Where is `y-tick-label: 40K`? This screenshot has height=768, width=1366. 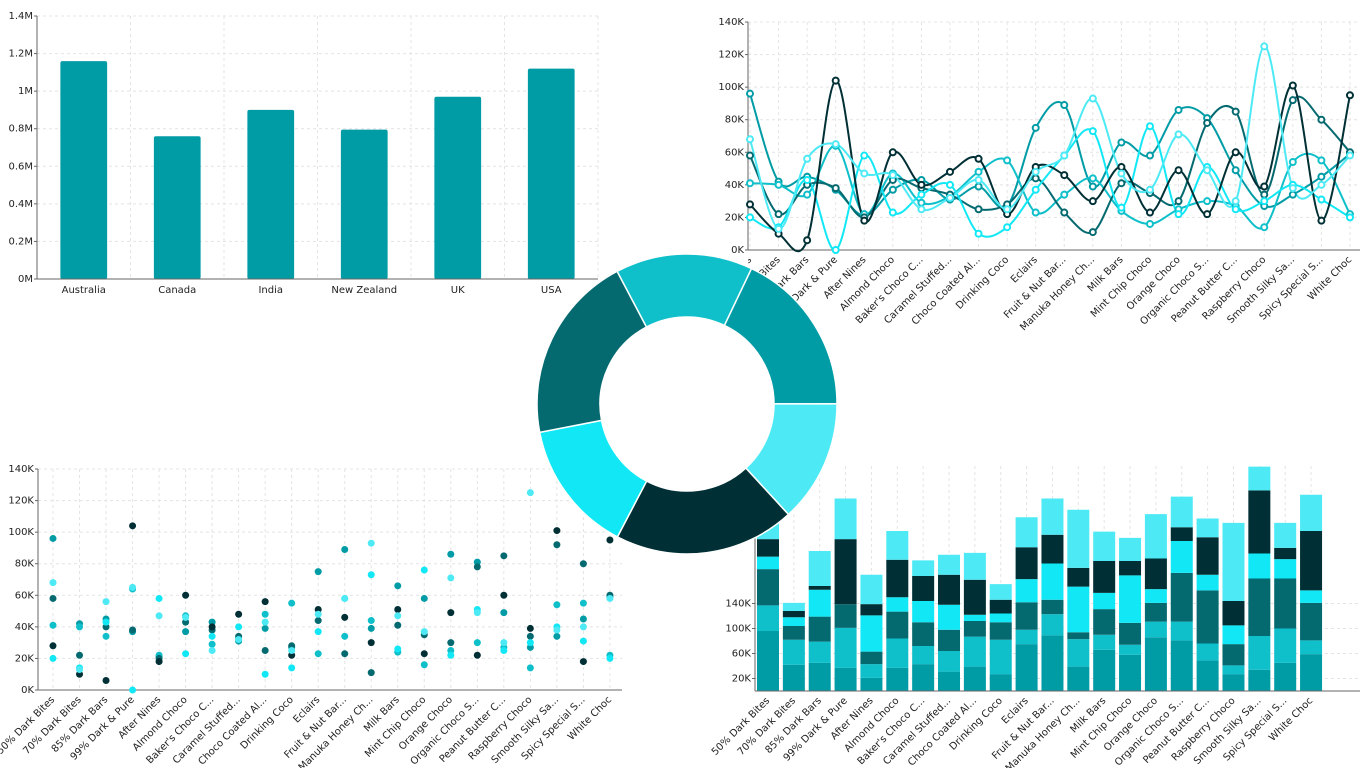
y-tick-label: 40K is located at coordinates (25, 627).